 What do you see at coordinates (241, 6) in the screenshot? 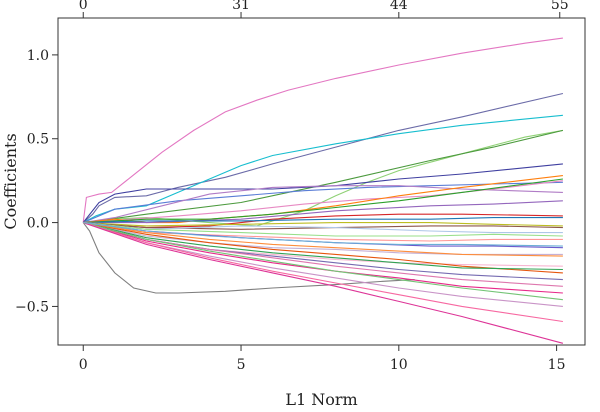
I see `top-tick-label: 31` at bounding box center [241, 6].